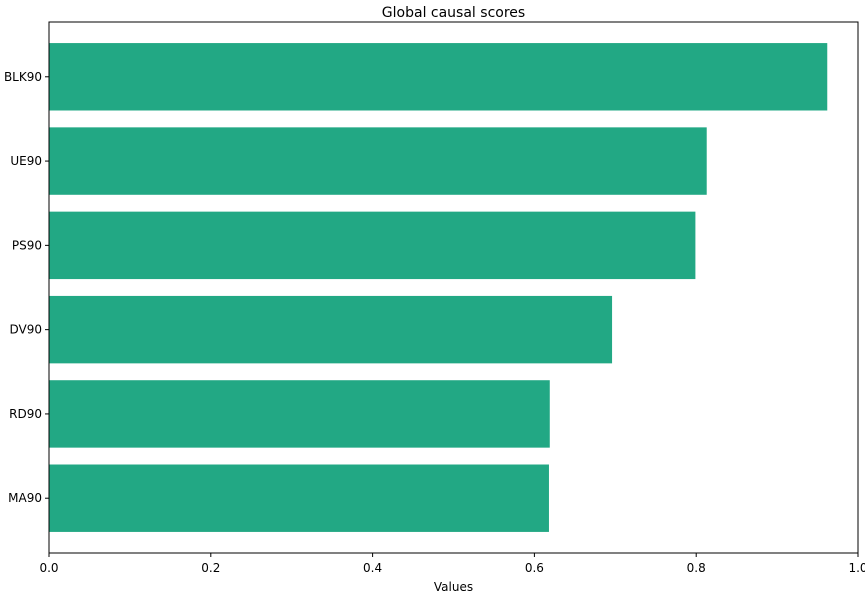  I want to click on x-tick-label: 0.4, so click(372, 568).